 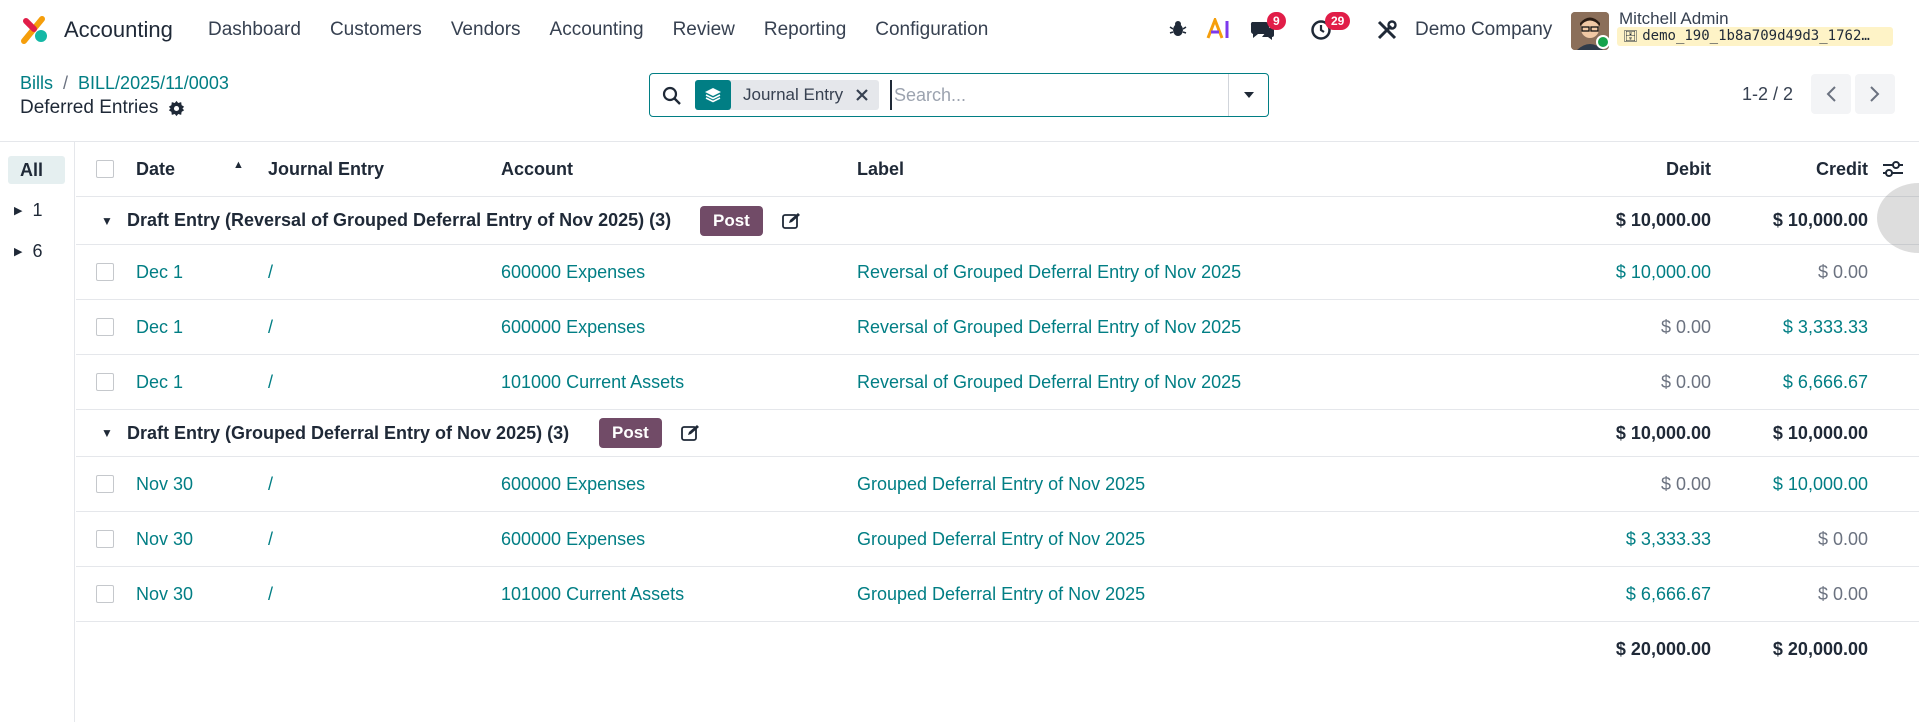 I want to click on breadcrumb-bill-record: BILL/2025/11/0003, so click(x=153, y=83).